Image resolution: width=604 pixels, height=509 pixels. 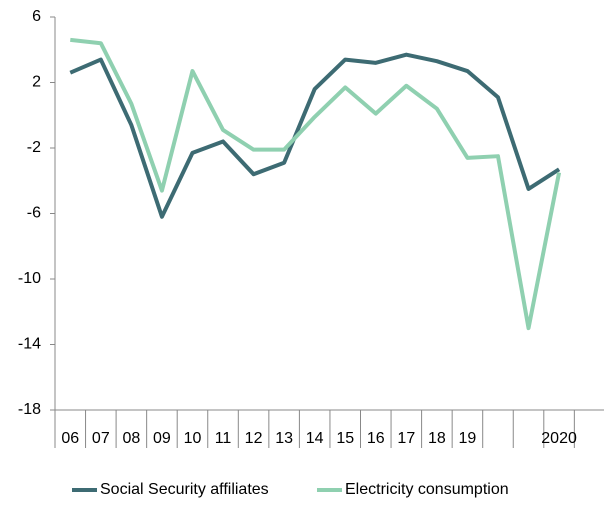 What do you see at coordinates (427, 489) in the screenshot?
I see `legend-label: Electricity consumption` at bounding box center [427, 489].